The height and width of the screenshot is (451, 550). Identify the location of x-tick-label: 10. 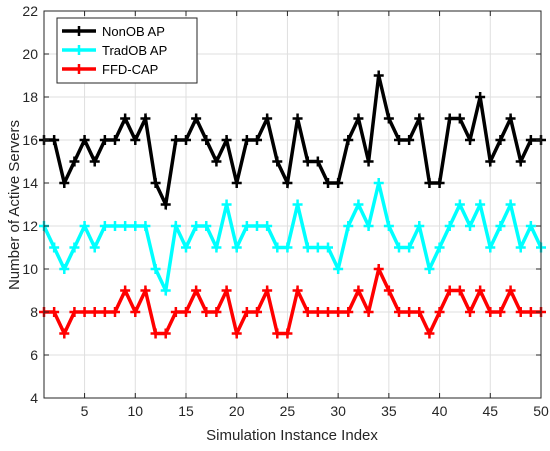
(135, 411).